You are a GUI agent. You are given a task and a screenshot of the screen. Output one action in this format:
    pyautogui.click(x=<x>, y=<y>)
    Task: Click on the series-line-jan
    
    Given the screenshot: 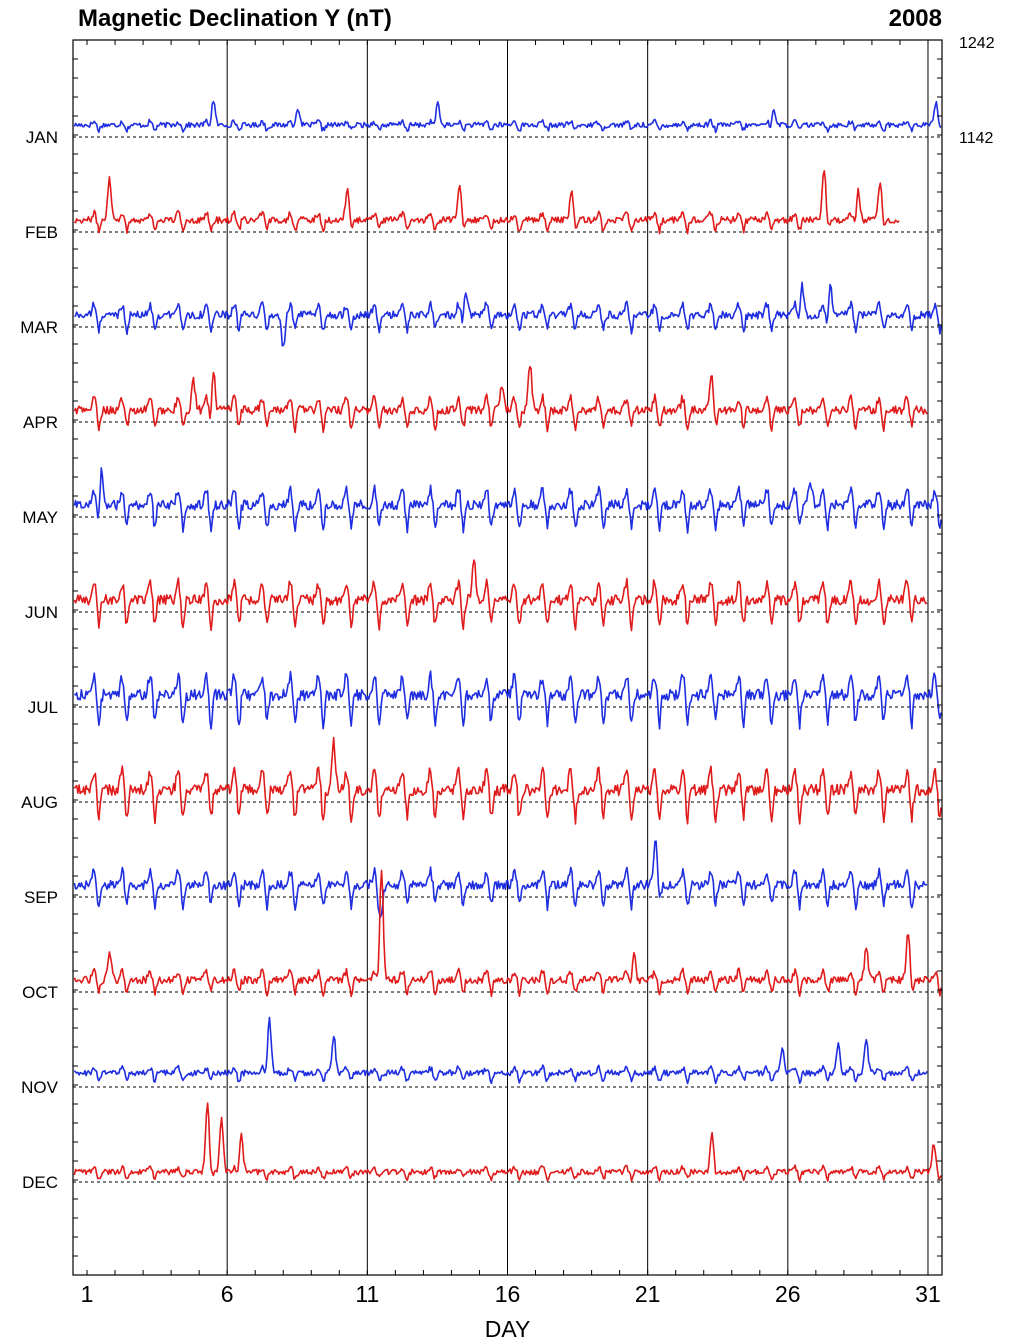 What is the action you would take?
    pyautogui.click(x=507, y=117)
    